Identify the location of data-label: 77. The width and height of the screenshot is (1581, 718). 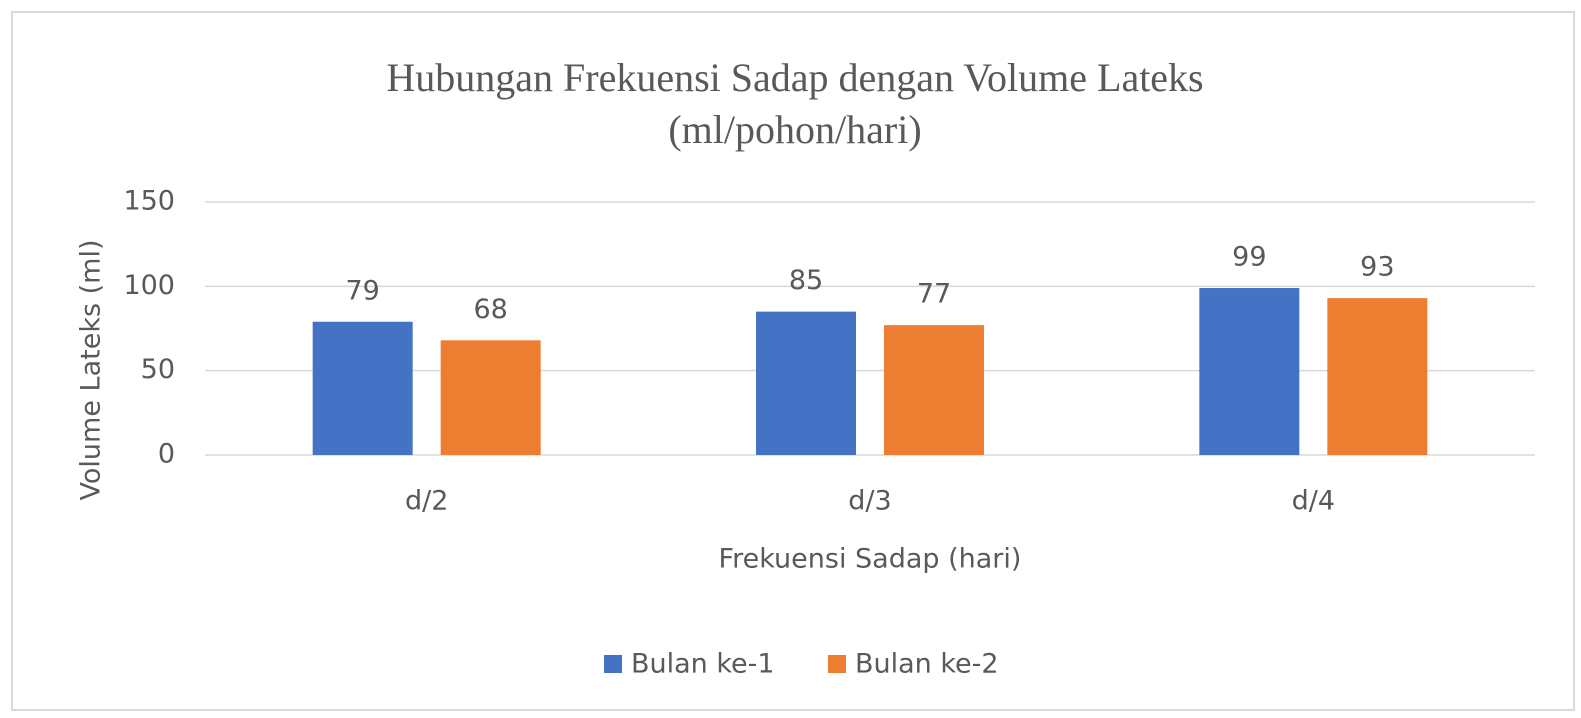
(934, 294).